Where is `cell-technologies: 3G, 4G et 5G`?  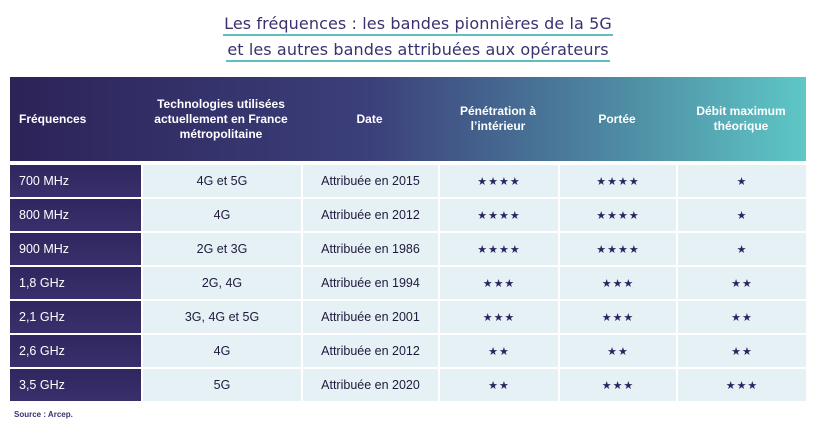 cell-technologies: 3G, 4G et 5G is located at coordinates (222, 317).